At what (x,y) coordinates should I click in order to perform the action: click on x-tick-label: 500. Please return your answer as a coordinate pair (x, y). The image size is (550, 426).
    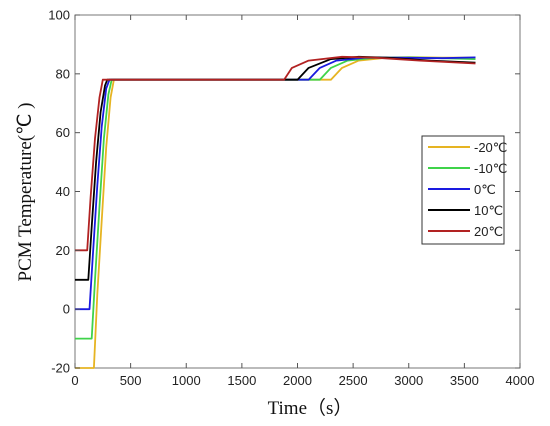
    Looking at the image, I should click on (131, 380).